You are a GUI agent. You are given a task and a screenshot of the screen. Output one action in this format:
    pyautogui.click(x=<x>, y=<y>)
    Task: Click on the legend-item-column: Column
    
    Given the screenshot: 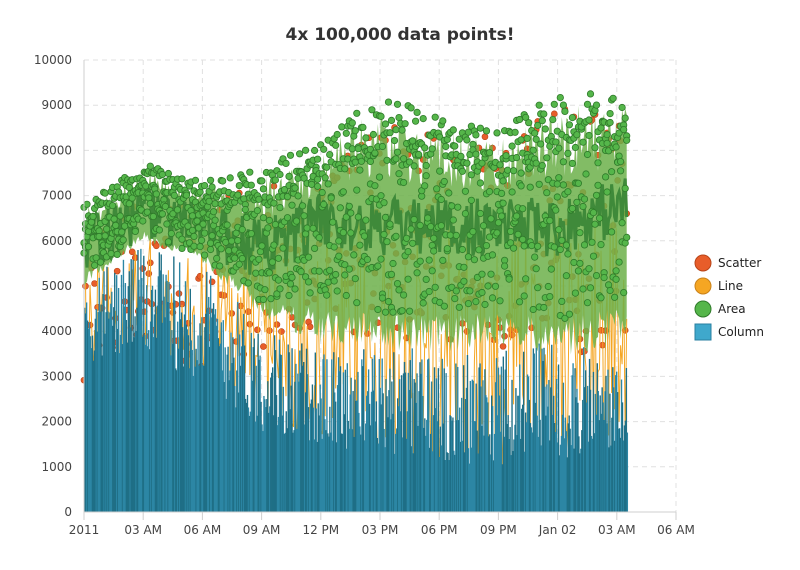 What is the action you would take?
    pyautogui.click(x=729, y=332)
    